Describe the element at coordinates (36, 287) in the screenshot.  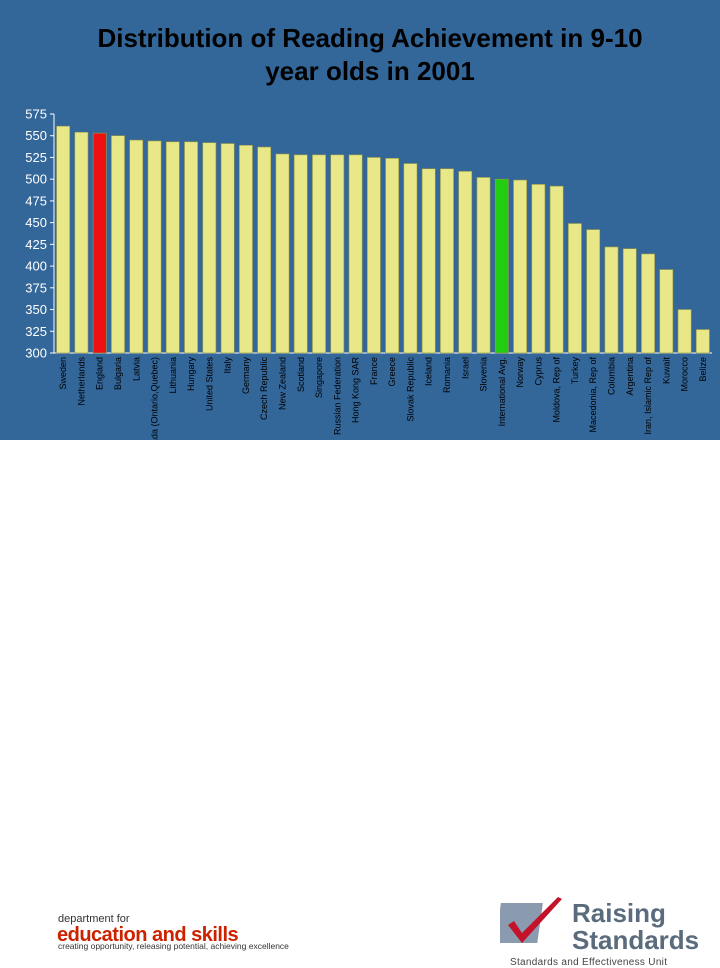
I see `y-tick-label: 375` at that location.